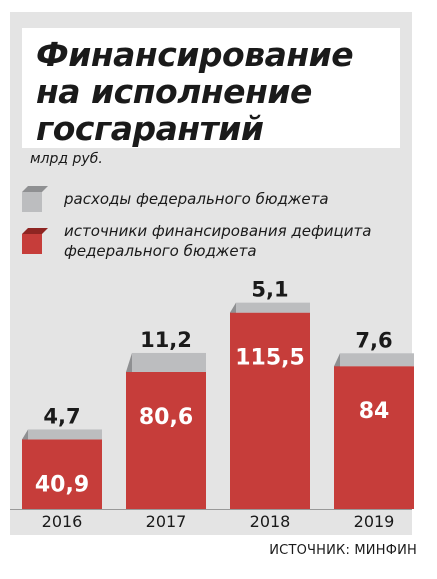 The height and width of the screenshot is (579, 437). I want to click on bar-gray-2018, so click(273, 307).